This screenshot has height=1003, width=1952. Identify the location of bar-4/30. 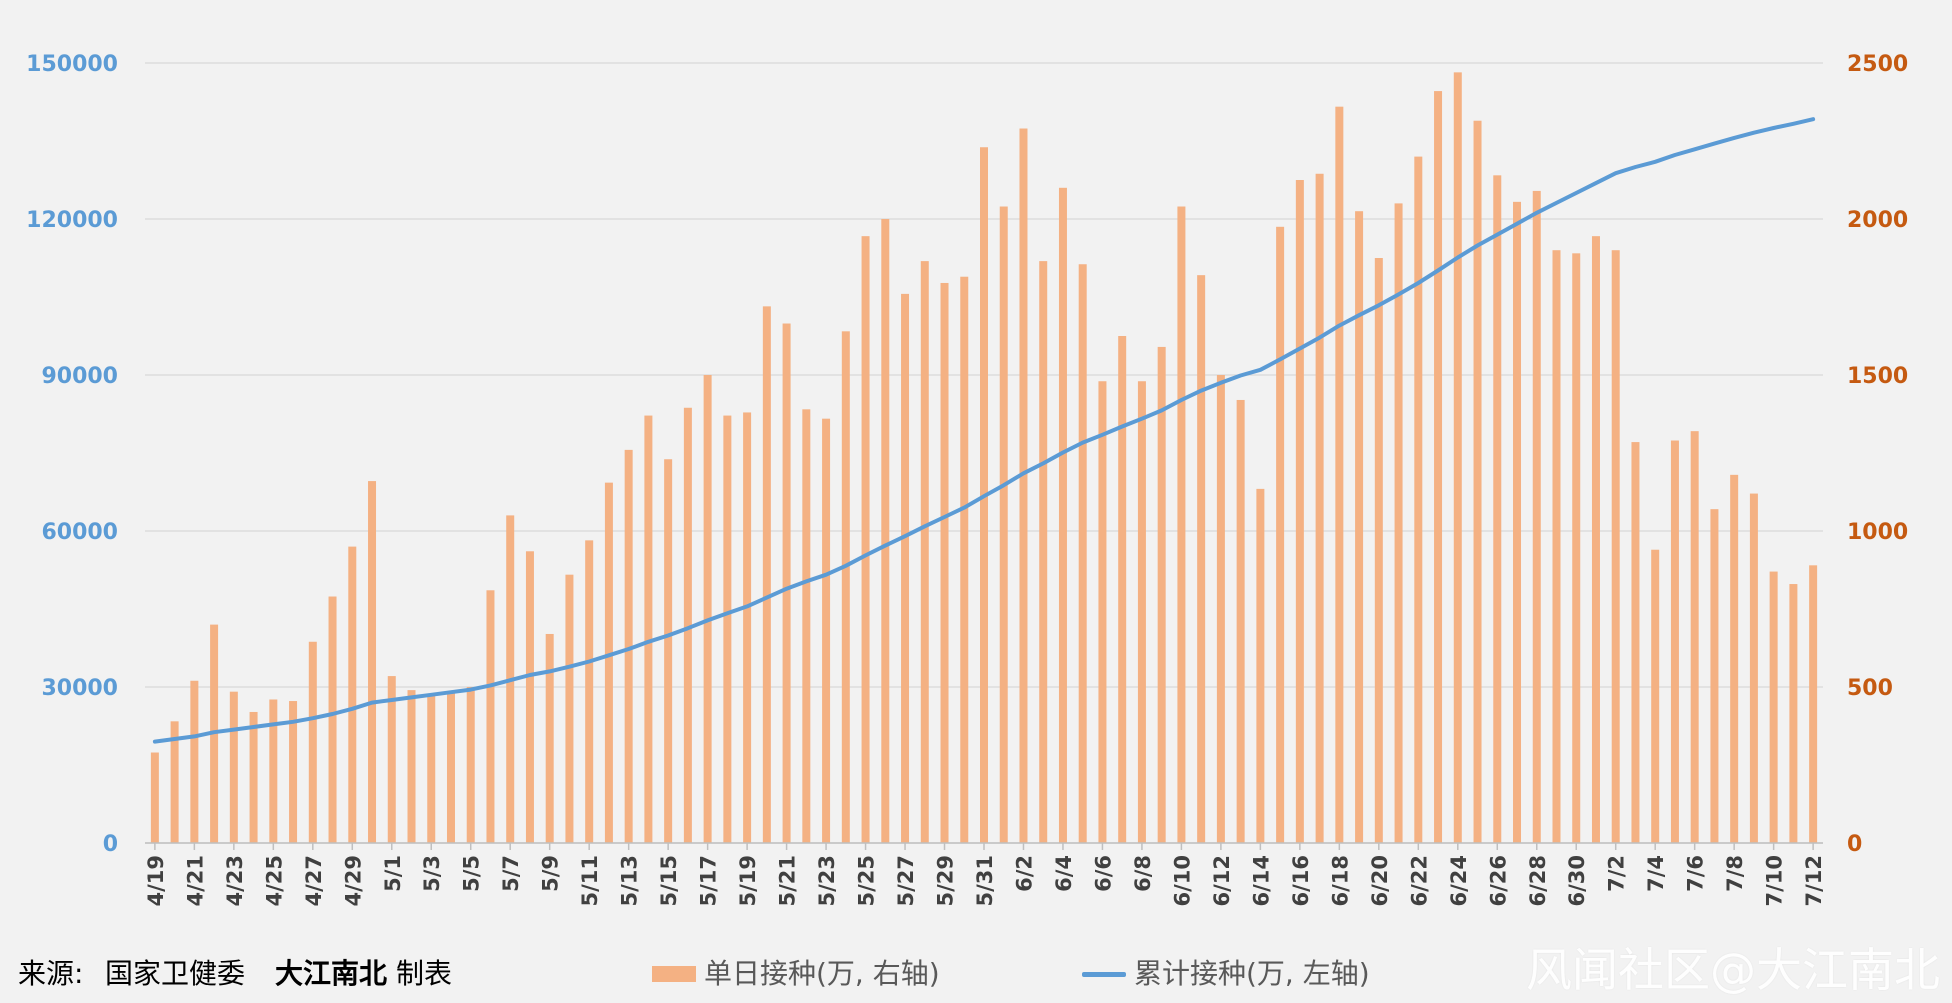
(372, 662).